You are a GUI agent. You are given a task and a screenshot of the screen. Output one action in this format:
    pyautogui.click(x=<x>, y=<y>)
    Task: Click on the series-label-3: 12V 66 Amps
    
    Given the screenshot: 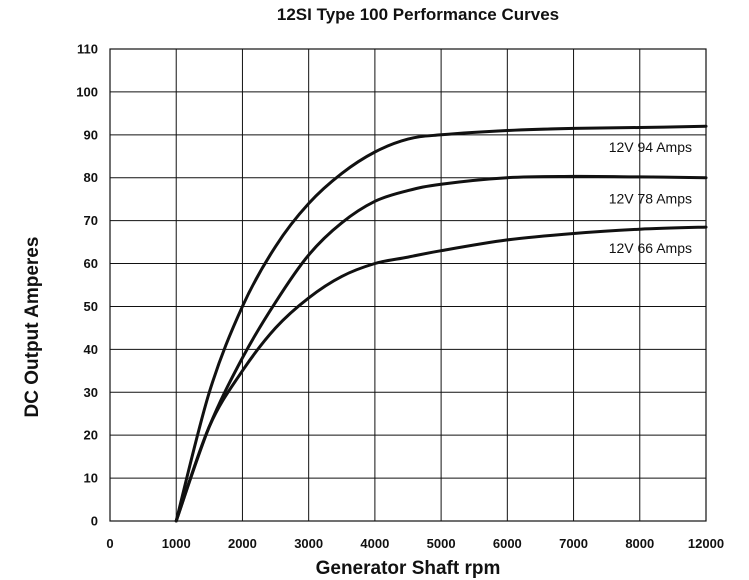 What is the action you would take?
    pyautogui.click(x=650, y=248)
    